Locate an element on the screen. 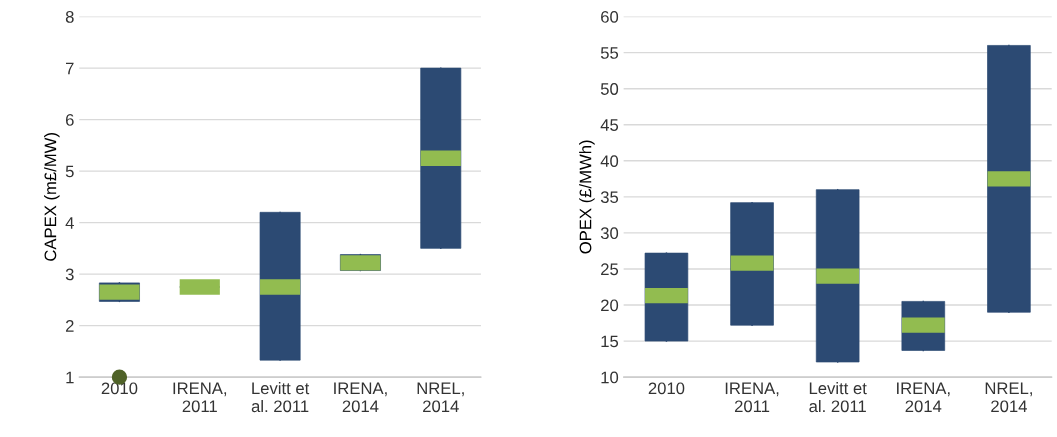  y-tick-label: 20 is located at coordinates (610, 305).